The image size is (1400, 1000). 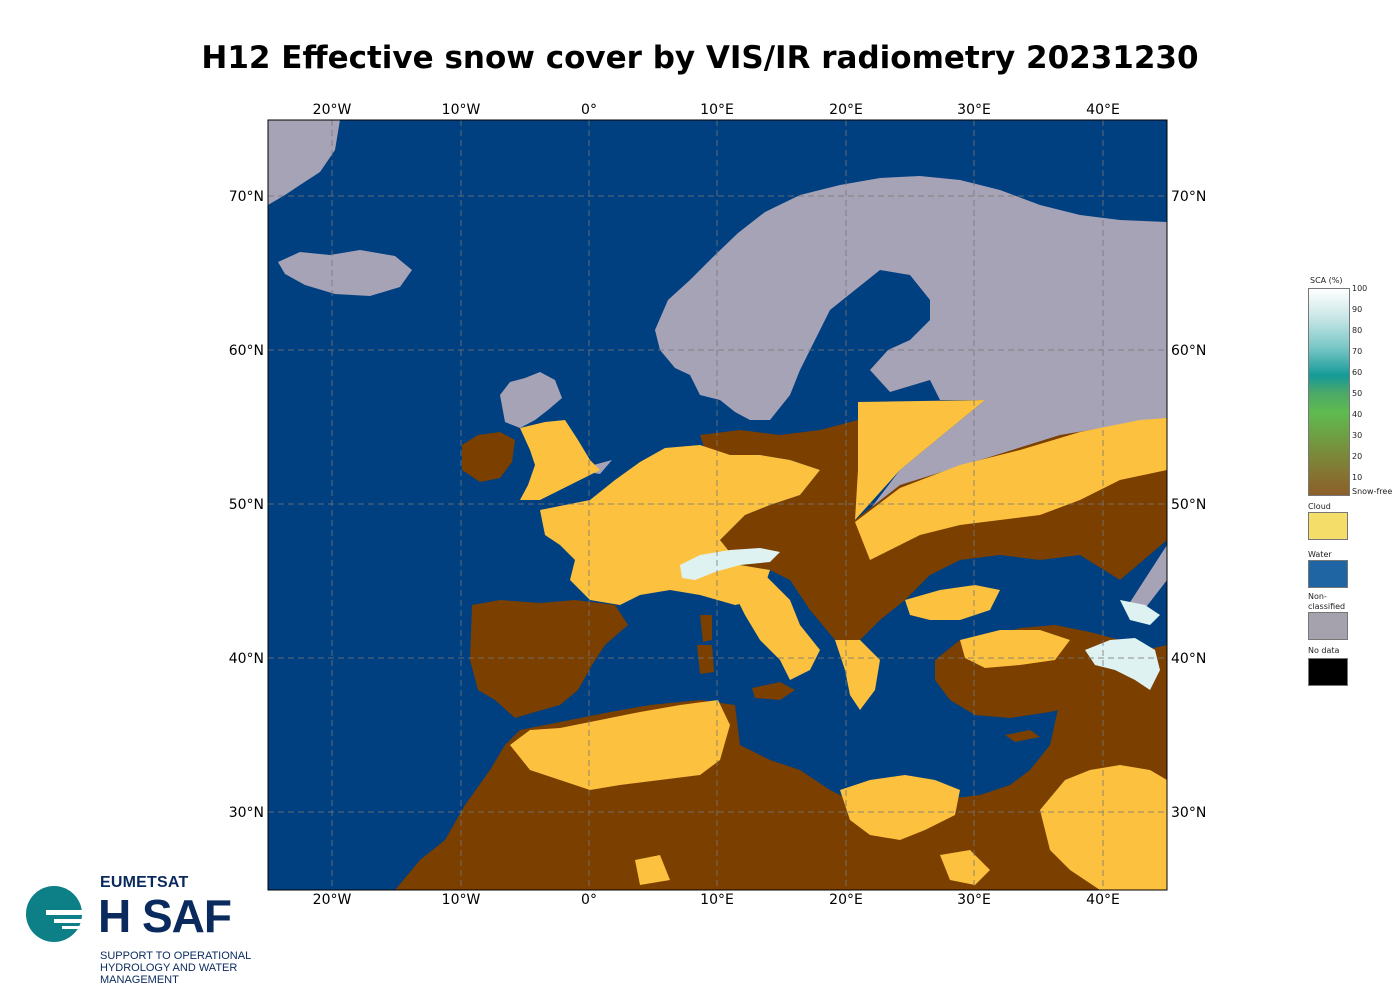 What do you see at coordinates (1328, 672) in the screenshot?
I see `no-data-swatch` at bounding box center [1328, 672].